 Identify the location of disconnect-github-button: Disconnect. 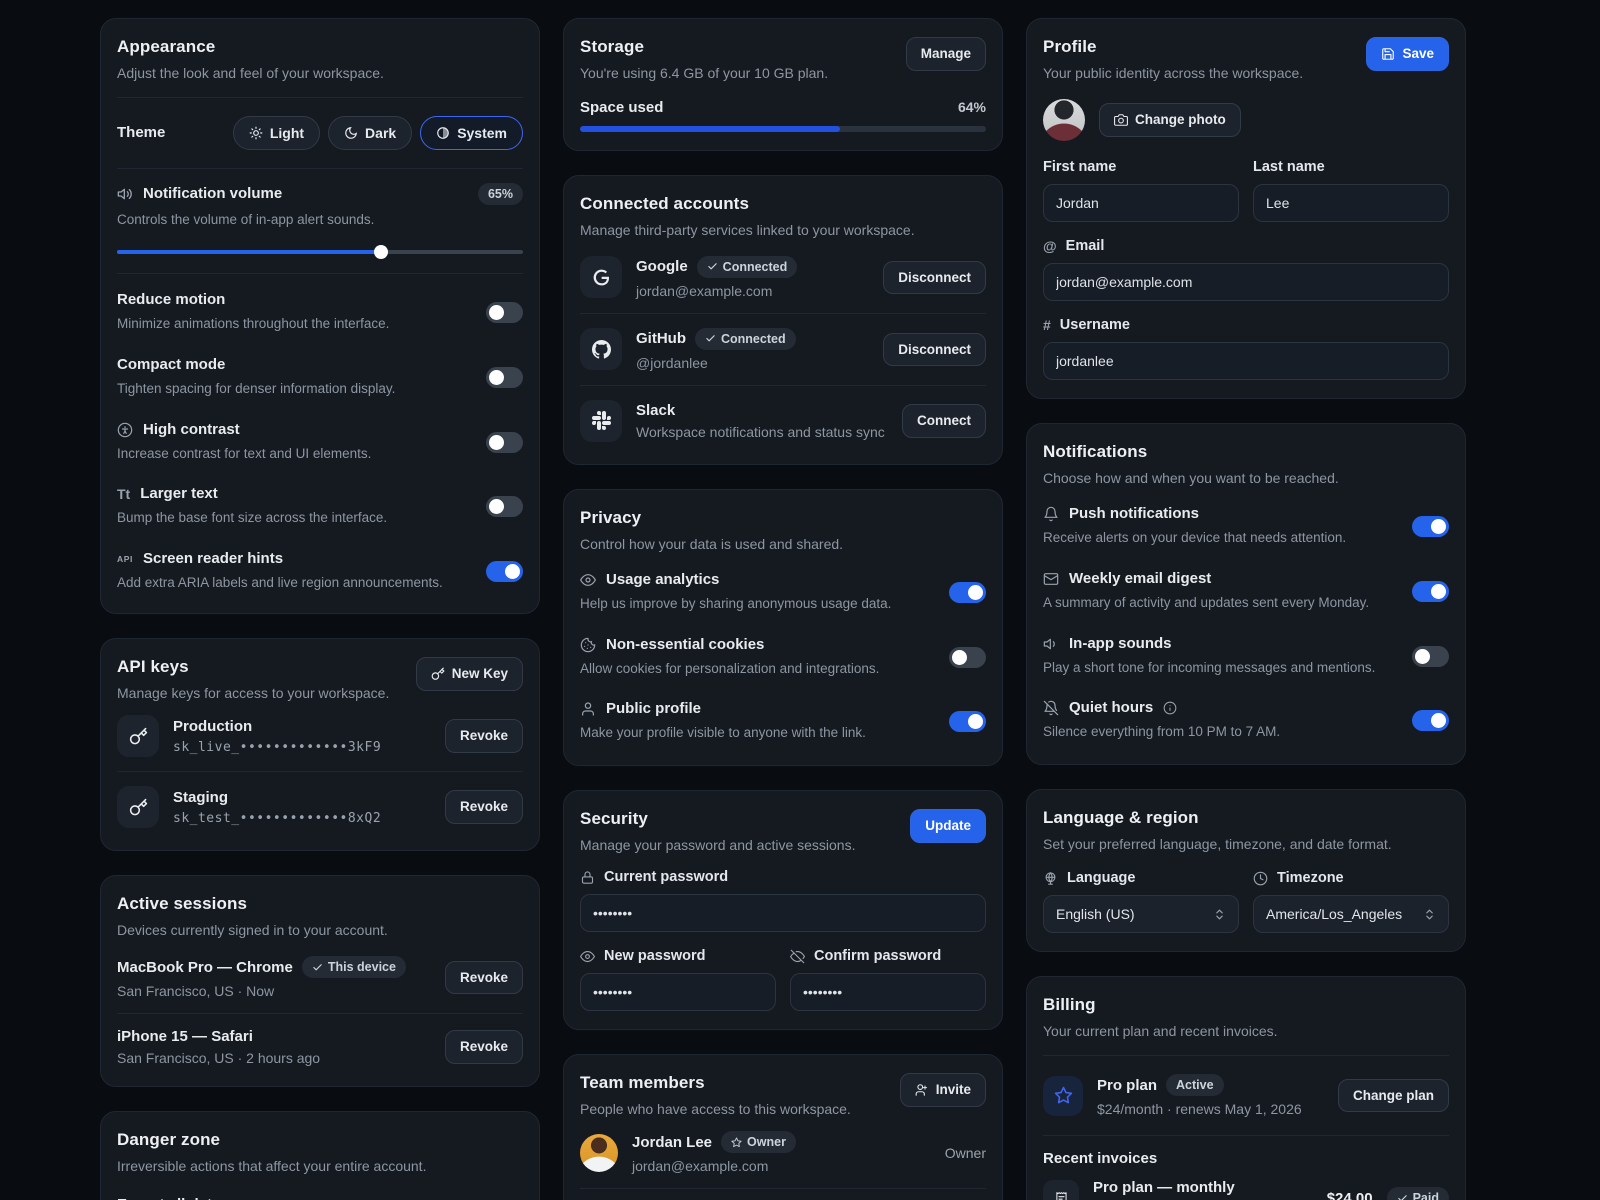
(934, 349).